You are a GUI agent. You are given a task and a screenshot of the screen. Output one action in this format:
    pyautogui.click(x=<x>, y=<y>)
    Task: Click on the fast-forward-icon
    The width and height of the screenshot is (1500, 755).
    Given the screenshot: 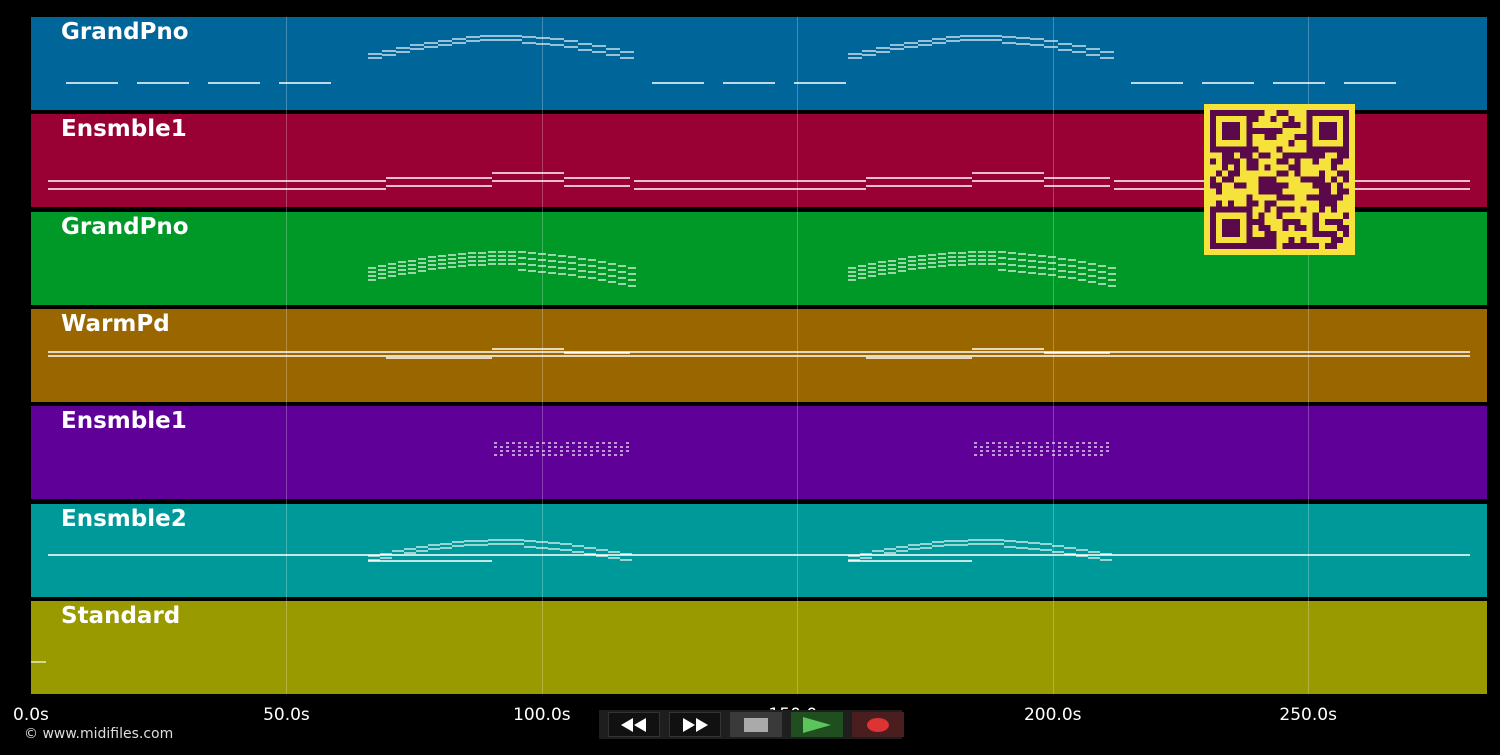 What is the action you would take?
    pyautogui.click(x=695, y=724)
    